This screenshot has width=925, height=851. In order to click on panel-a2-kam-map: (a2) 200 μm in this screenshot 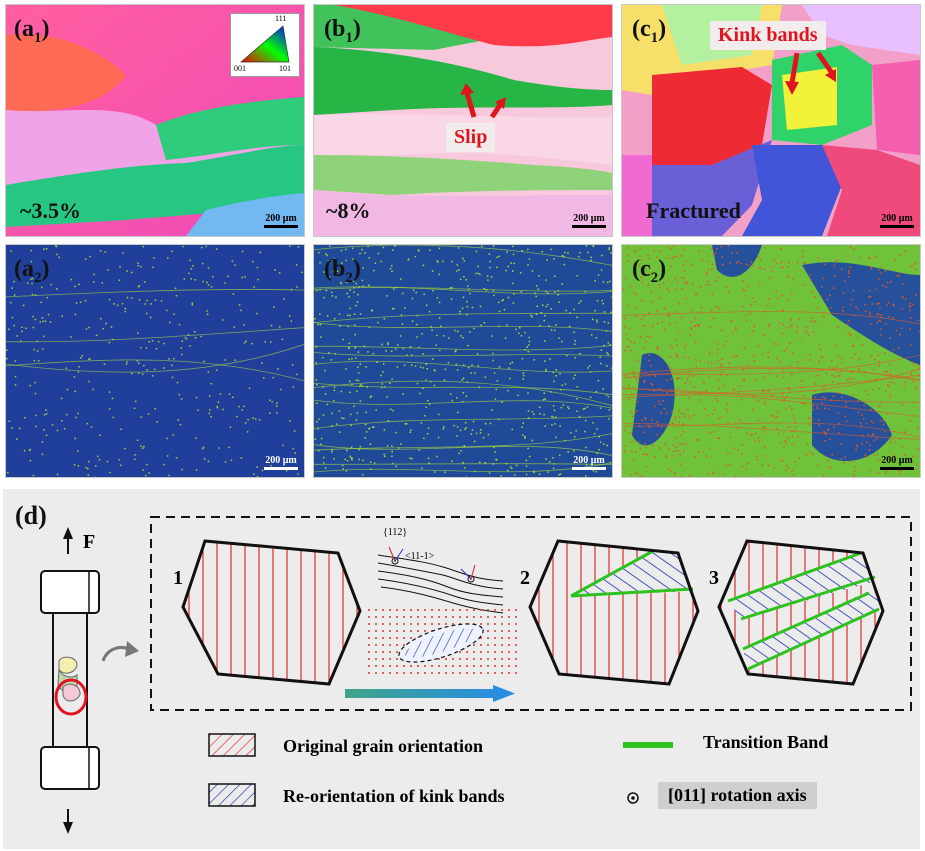, I will do `click(155, 361)`.